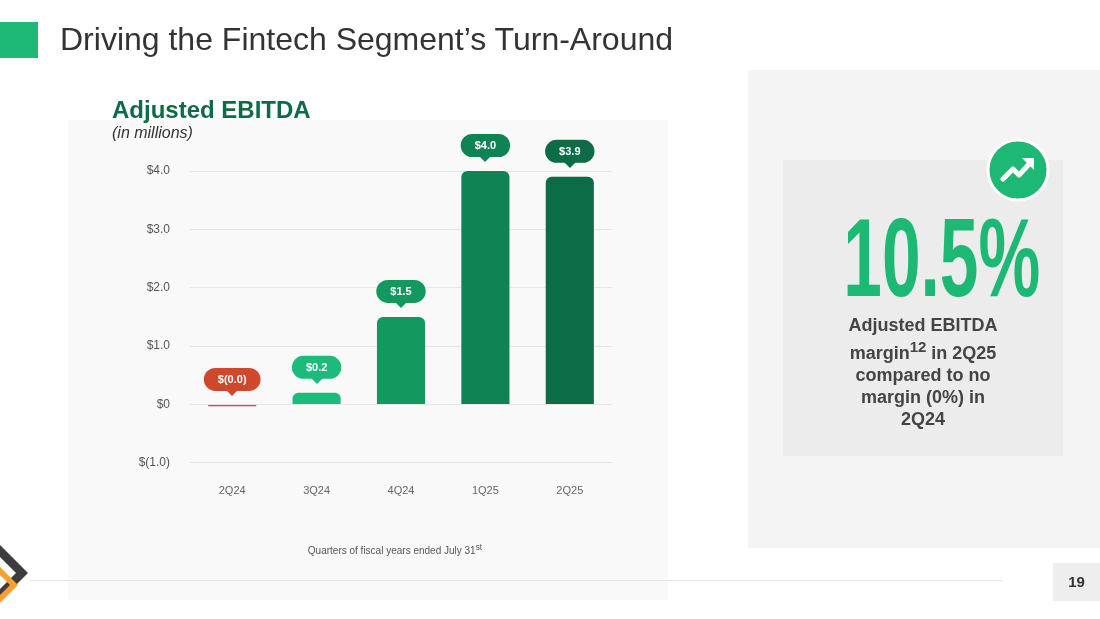  Describe the element at coordinates (570, 490) in the screenshot. I see `x-tick-label: 2Q25` at that location.